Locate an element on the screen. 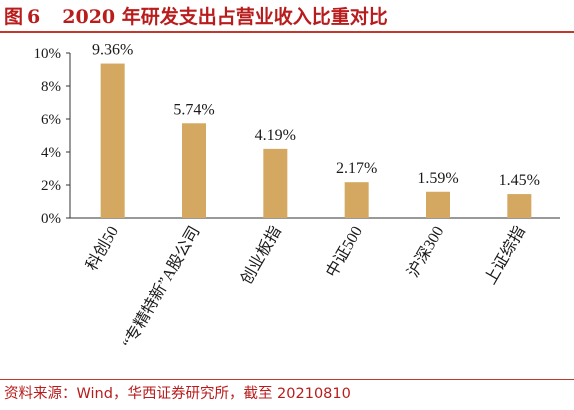  y-tick-label: 0% is located at coordinates (51, 219).